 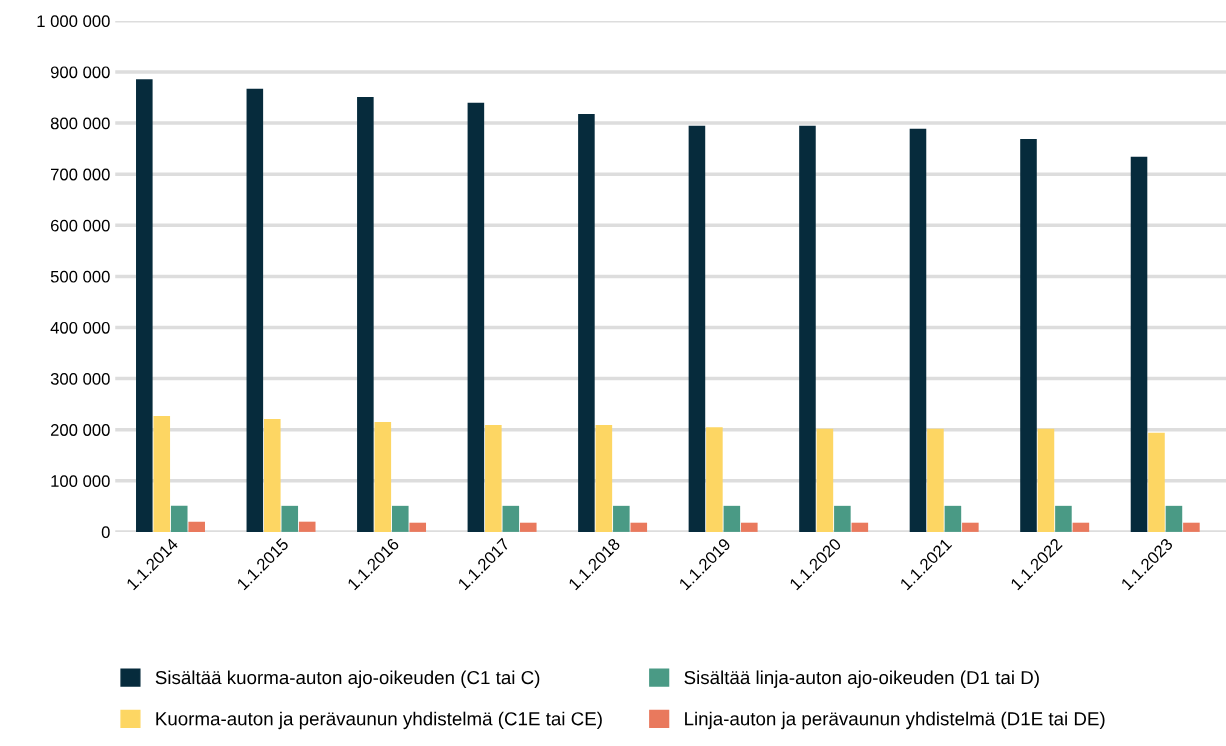 What do you see at coordinates (80, 276) in the screenshot?
I see `y-tick-label: 500 000` at bounding box center [80, 276].